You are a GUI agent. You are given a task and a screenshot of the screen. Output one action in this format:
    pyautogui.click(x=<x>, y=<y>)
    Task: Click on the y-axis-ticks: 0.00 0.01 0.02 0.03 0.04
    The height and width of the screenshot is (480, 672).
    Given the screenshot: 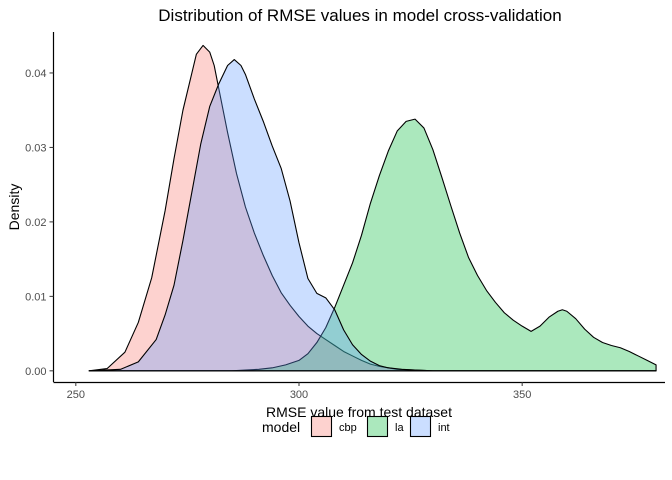 What is the action you would take?
    pyautogui.click(x=39, y=223)
    